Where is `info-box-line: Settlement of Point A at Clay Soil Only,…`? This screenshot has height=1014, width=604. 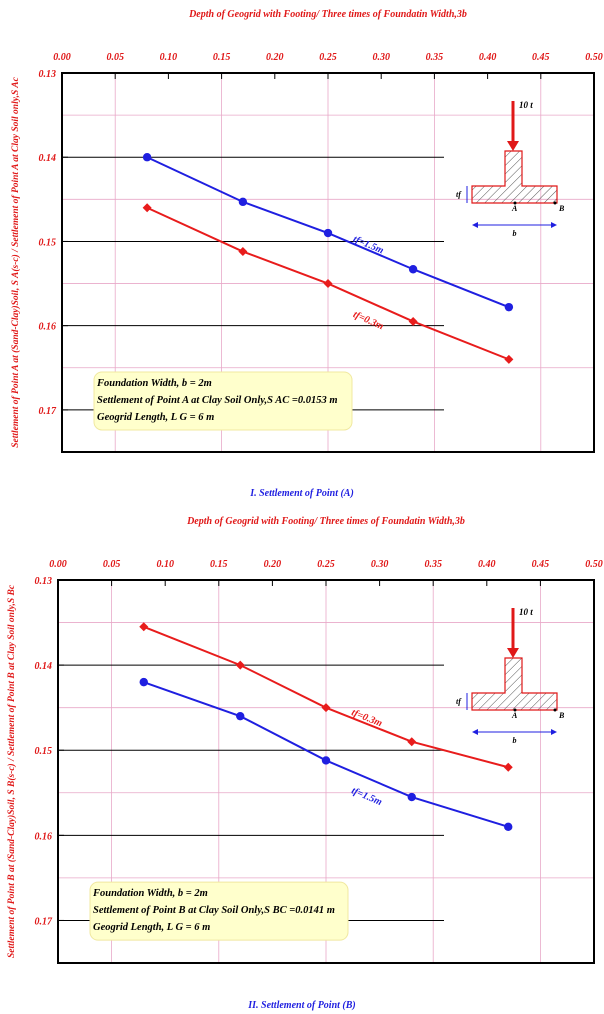 info-box-line: Settlement of Point A at Clay Soil Only,… is located at coordinates (217, 400).